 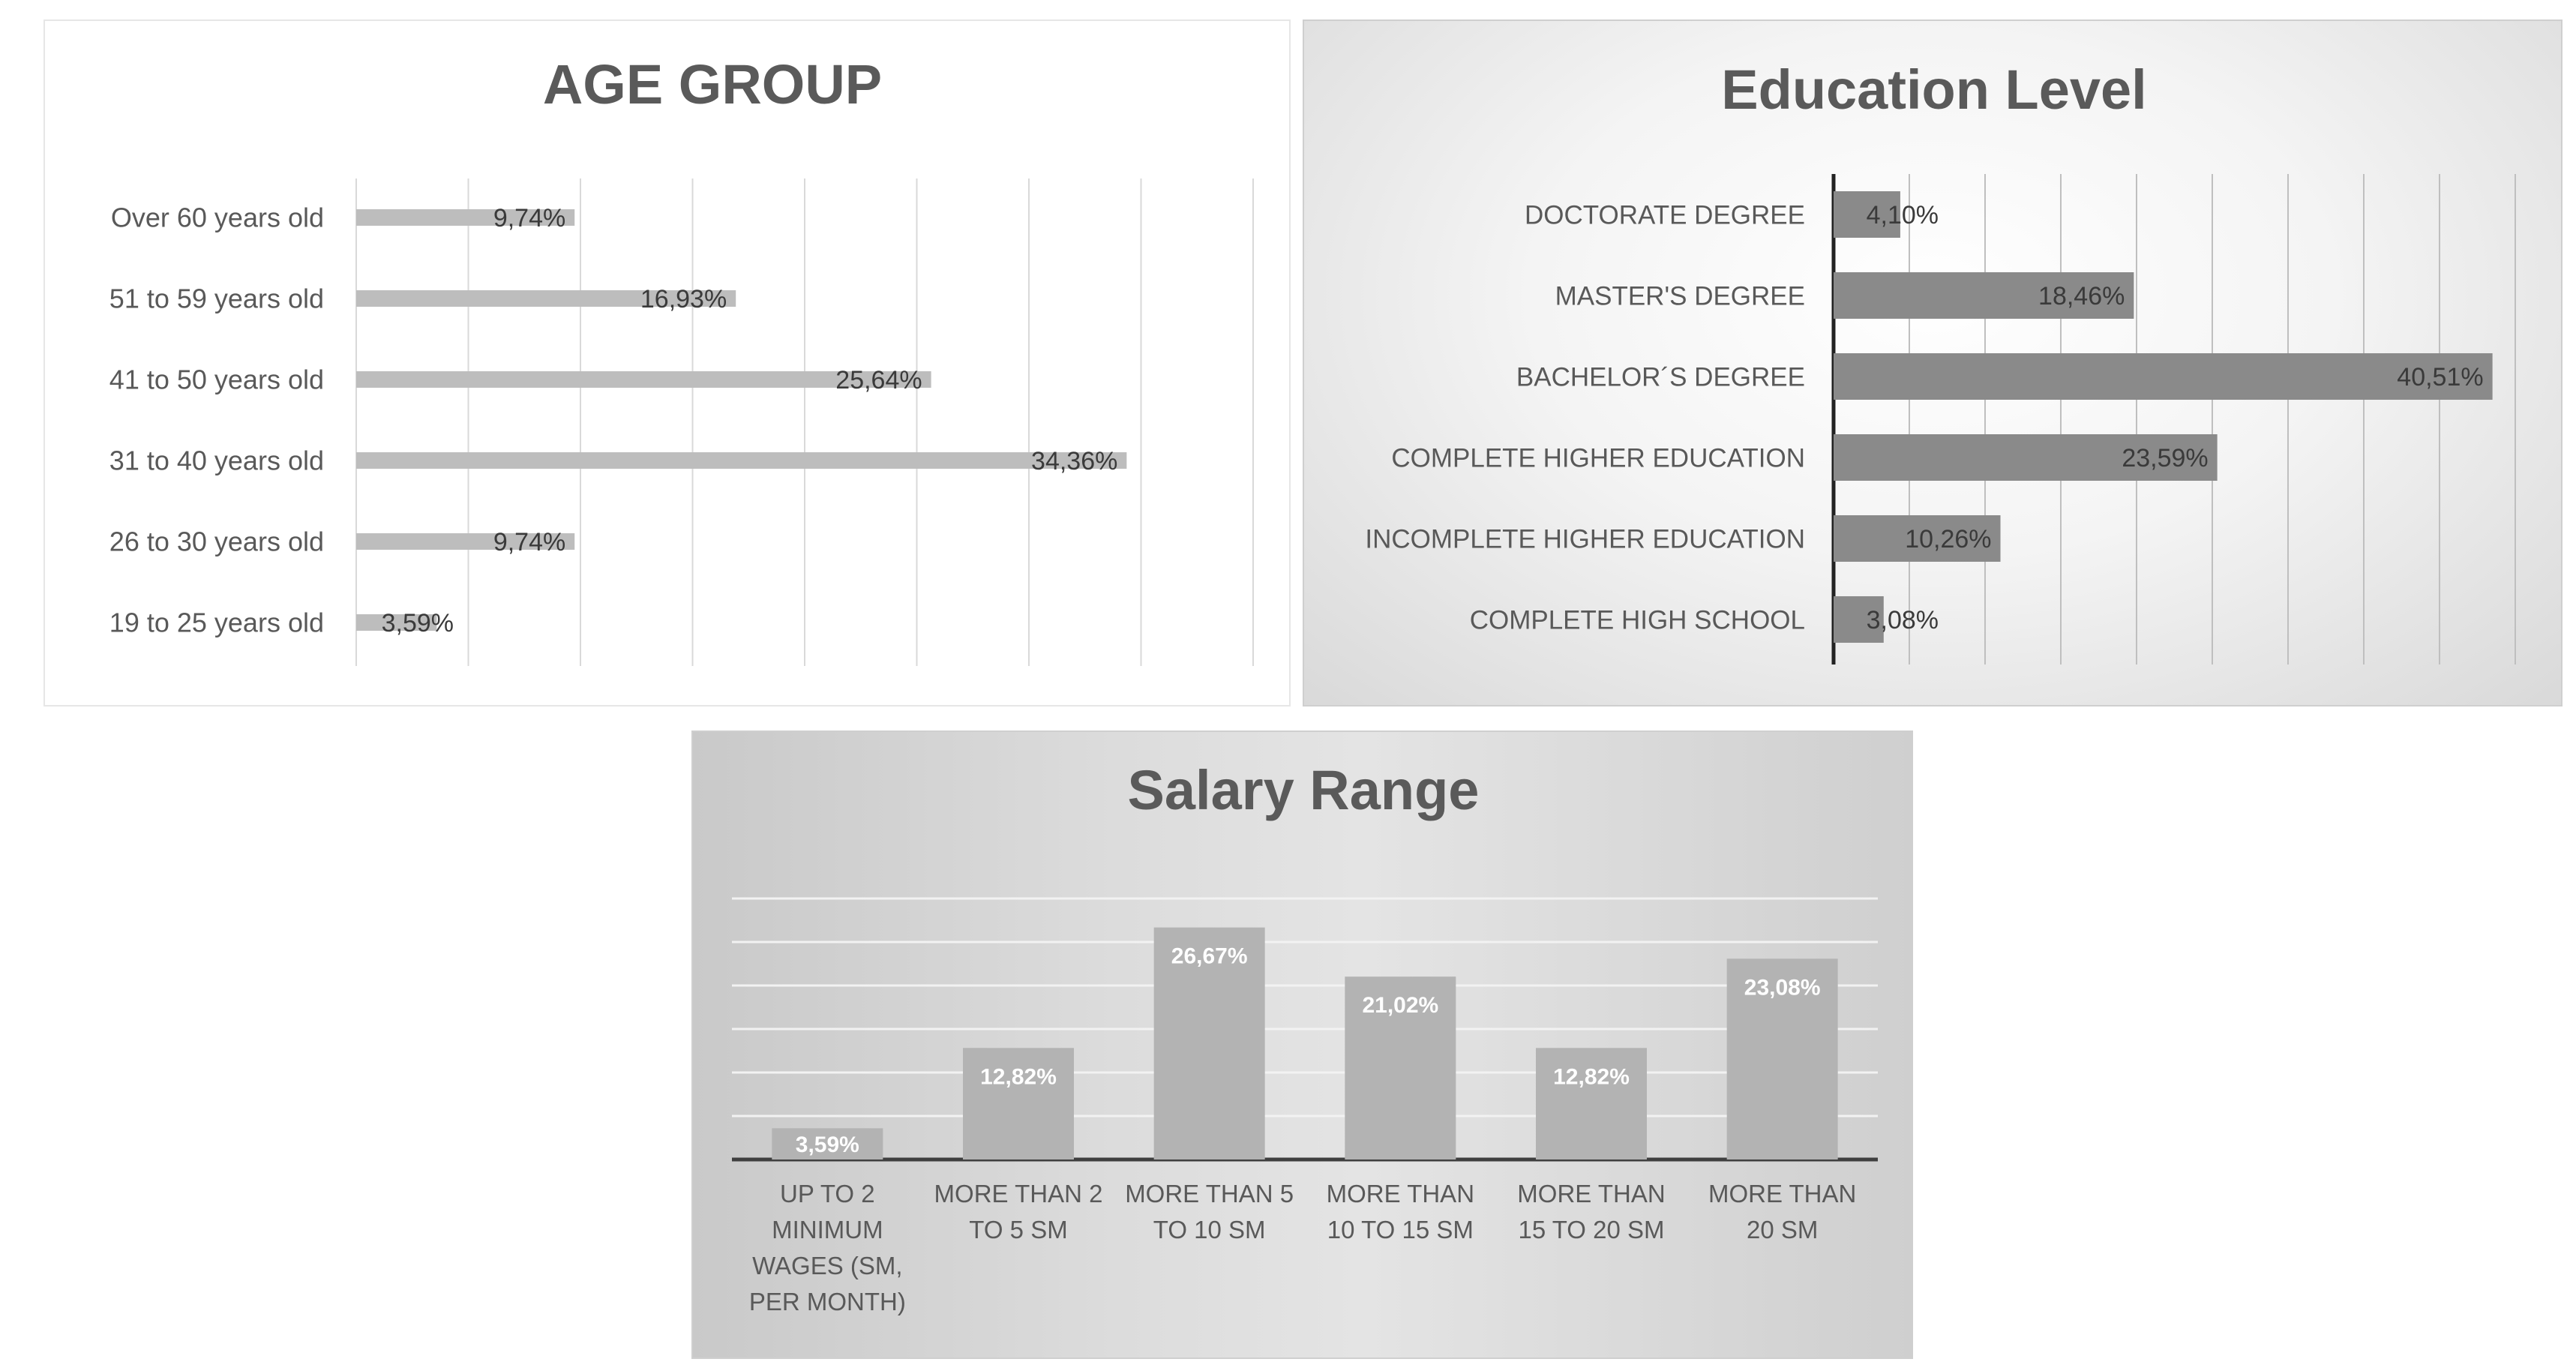 What do you see at coordinates (1660, 377) in the screenshot?
I see `category-label: BACHELOR´S DEGREE` at bounding box center [1660, 377].